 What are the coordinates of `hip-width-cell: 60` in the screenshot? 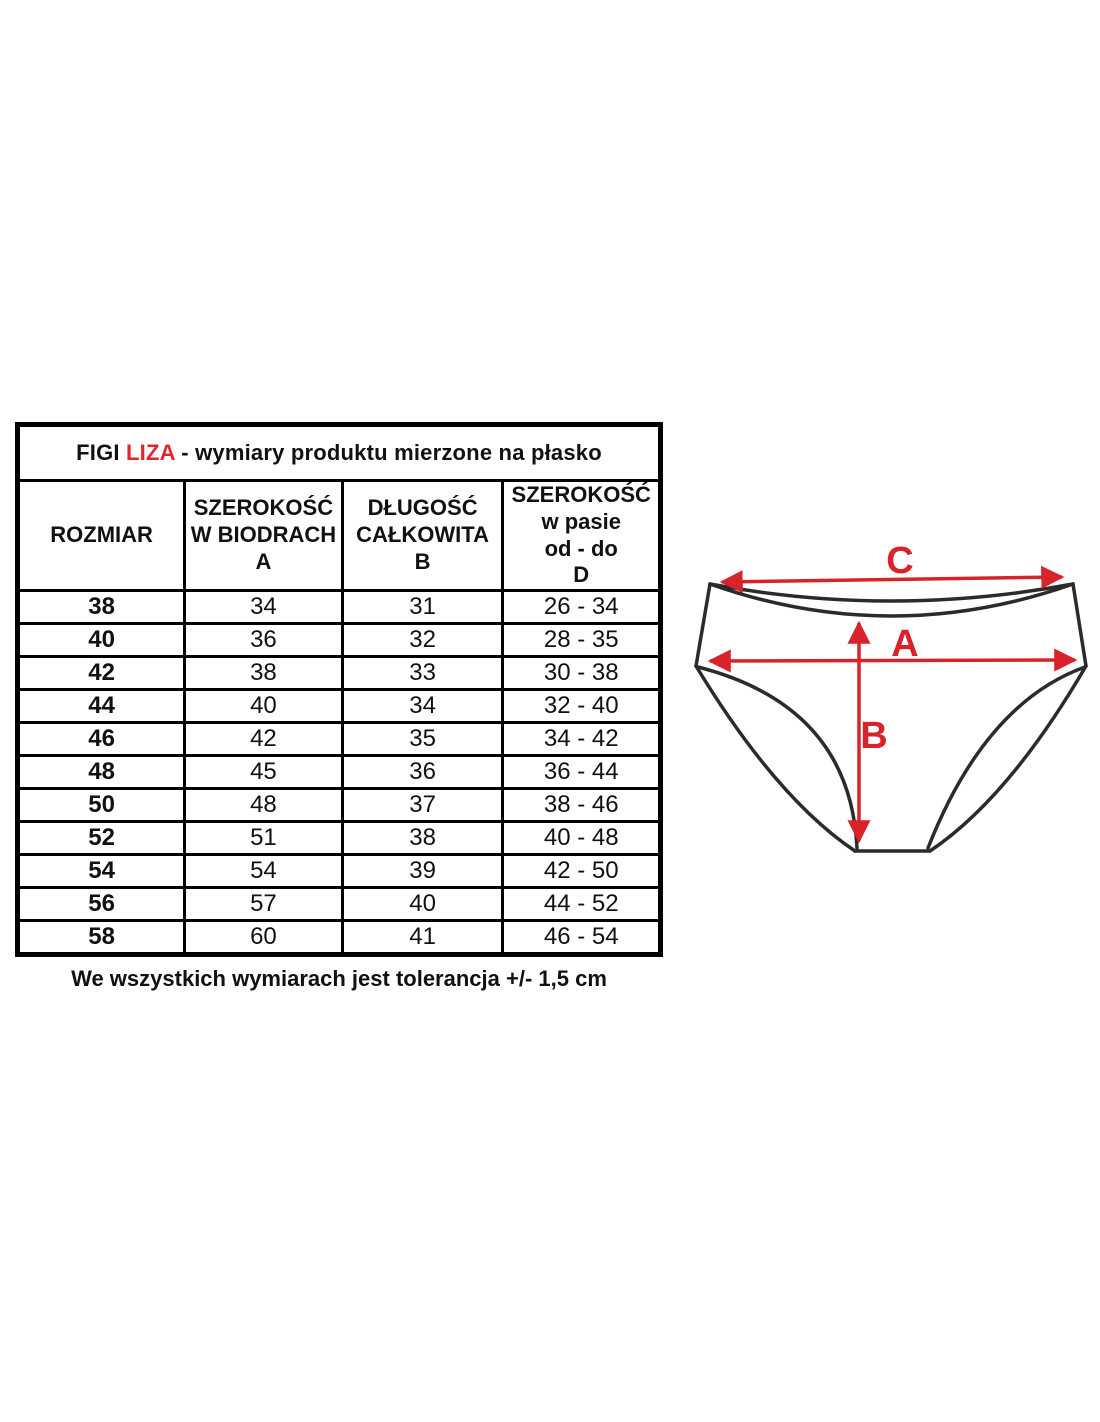 It's located at (263, 938).